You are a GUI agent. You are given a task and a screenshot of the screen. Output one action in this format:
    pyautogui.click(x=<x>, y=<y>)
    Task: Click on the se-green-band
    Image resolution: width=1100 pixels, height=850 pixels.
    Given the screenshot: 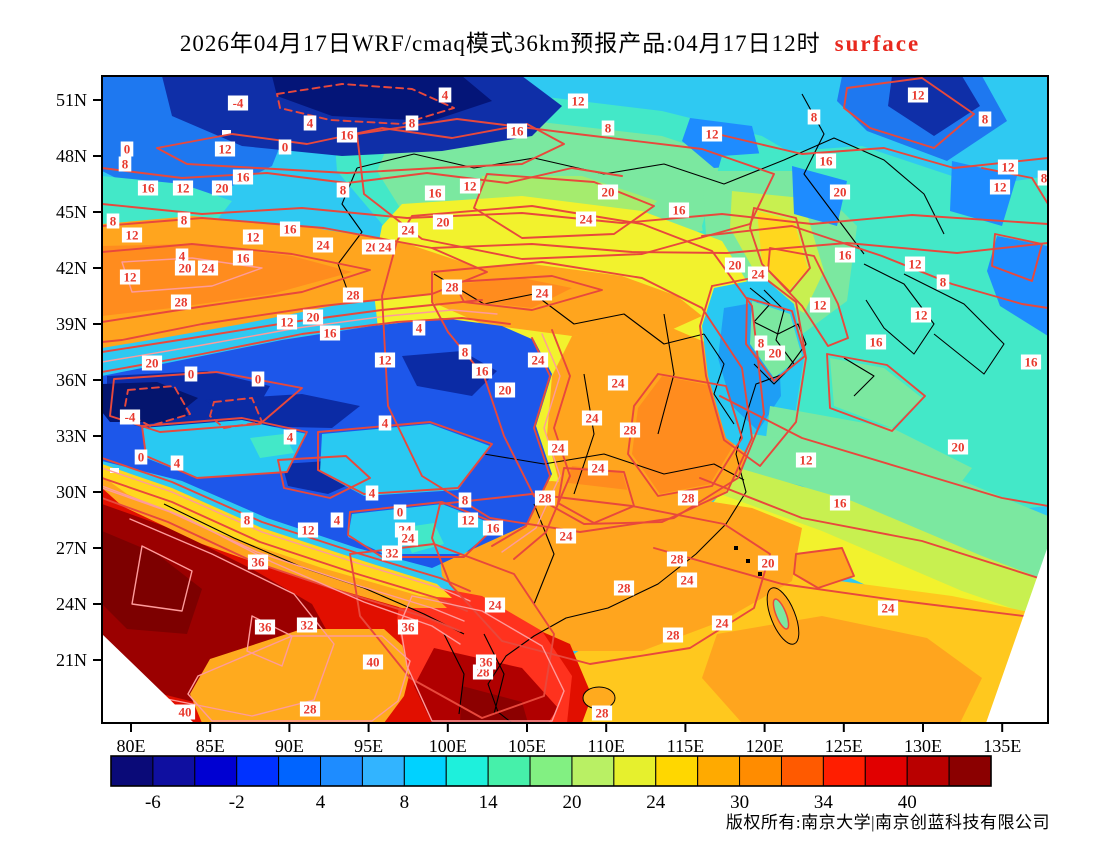 What is the action you would take?
    pyautogui.click(x=895, y=507)
    